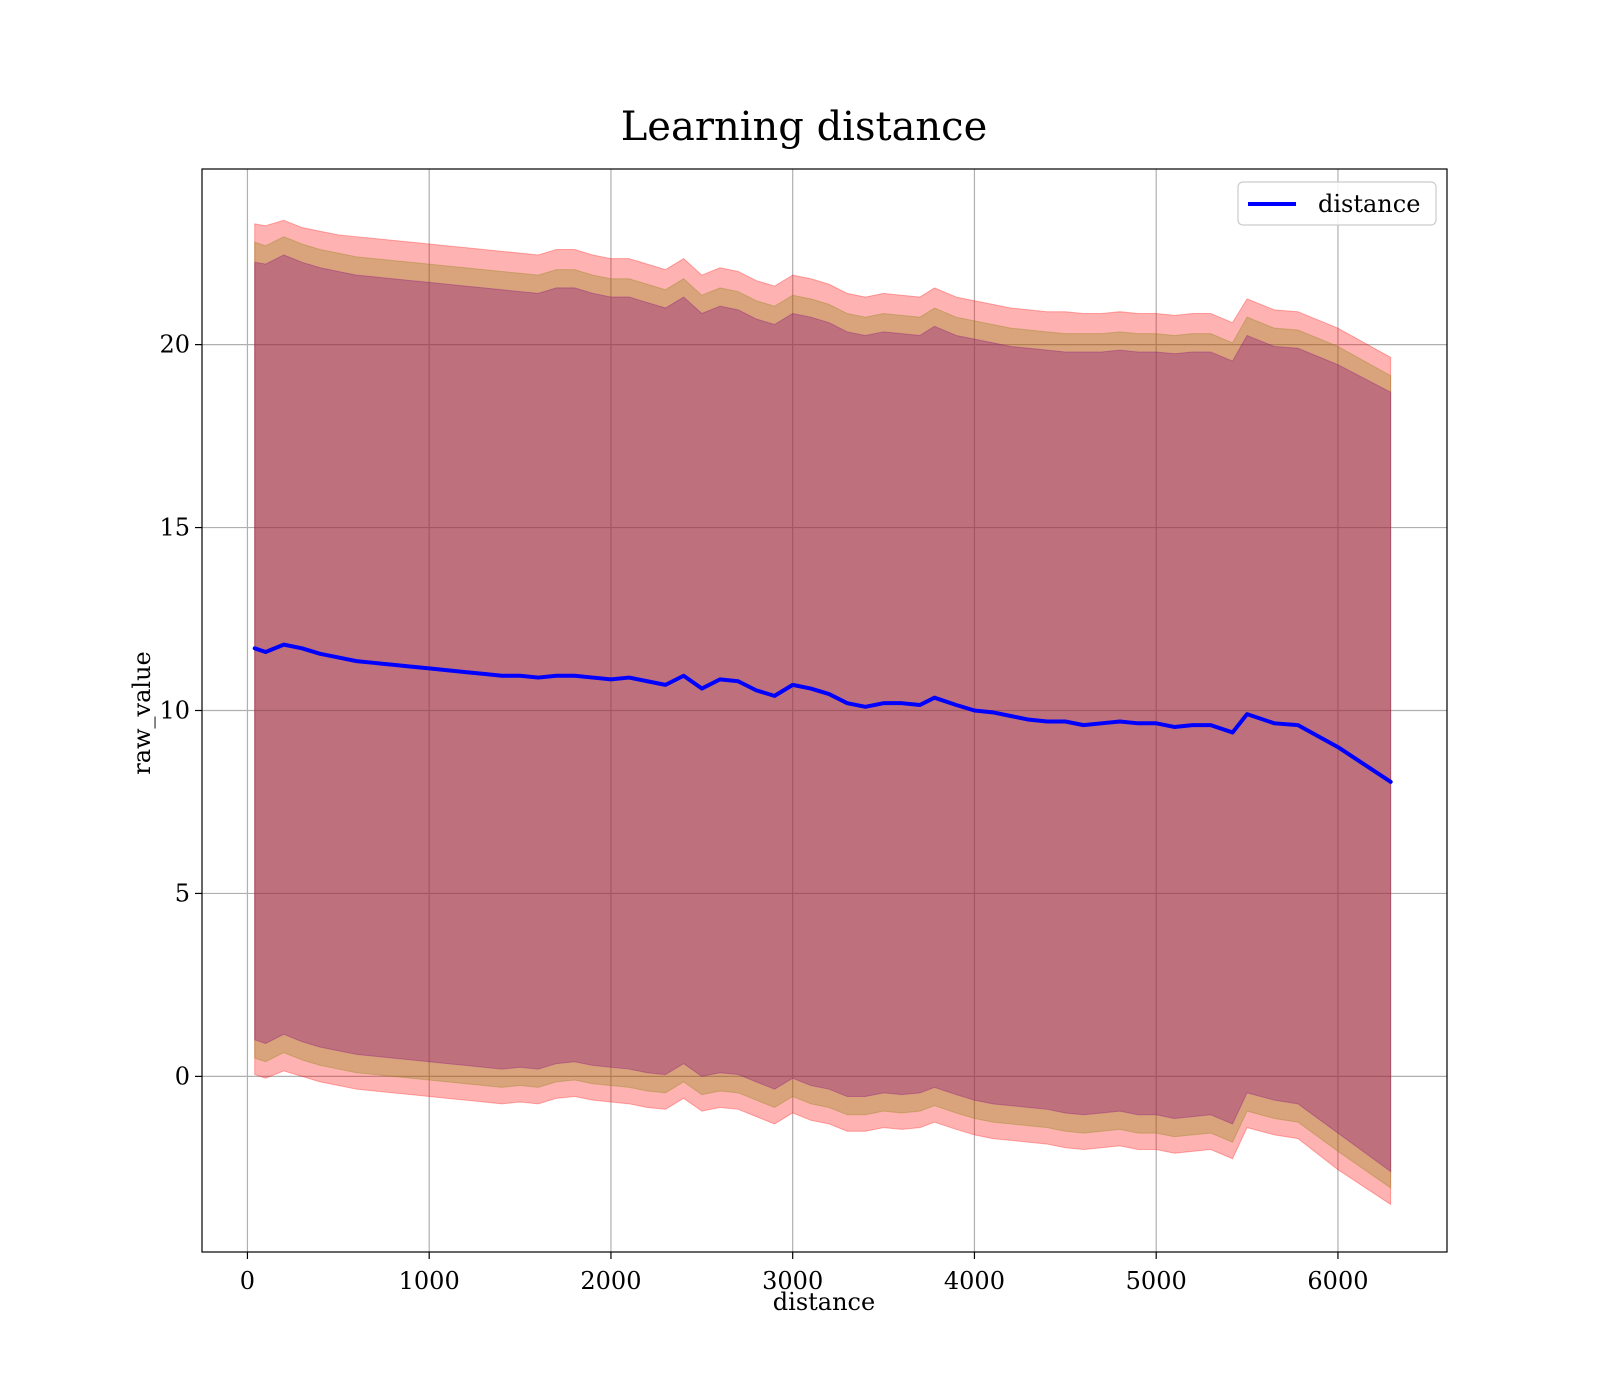 Image resolution: width=1600 pixels, height=1400 pixels. What do you see at coordinates (824, 1302) in the screenshot?
I see `x-axis-label: distance` at bounding box center [824, 1302].